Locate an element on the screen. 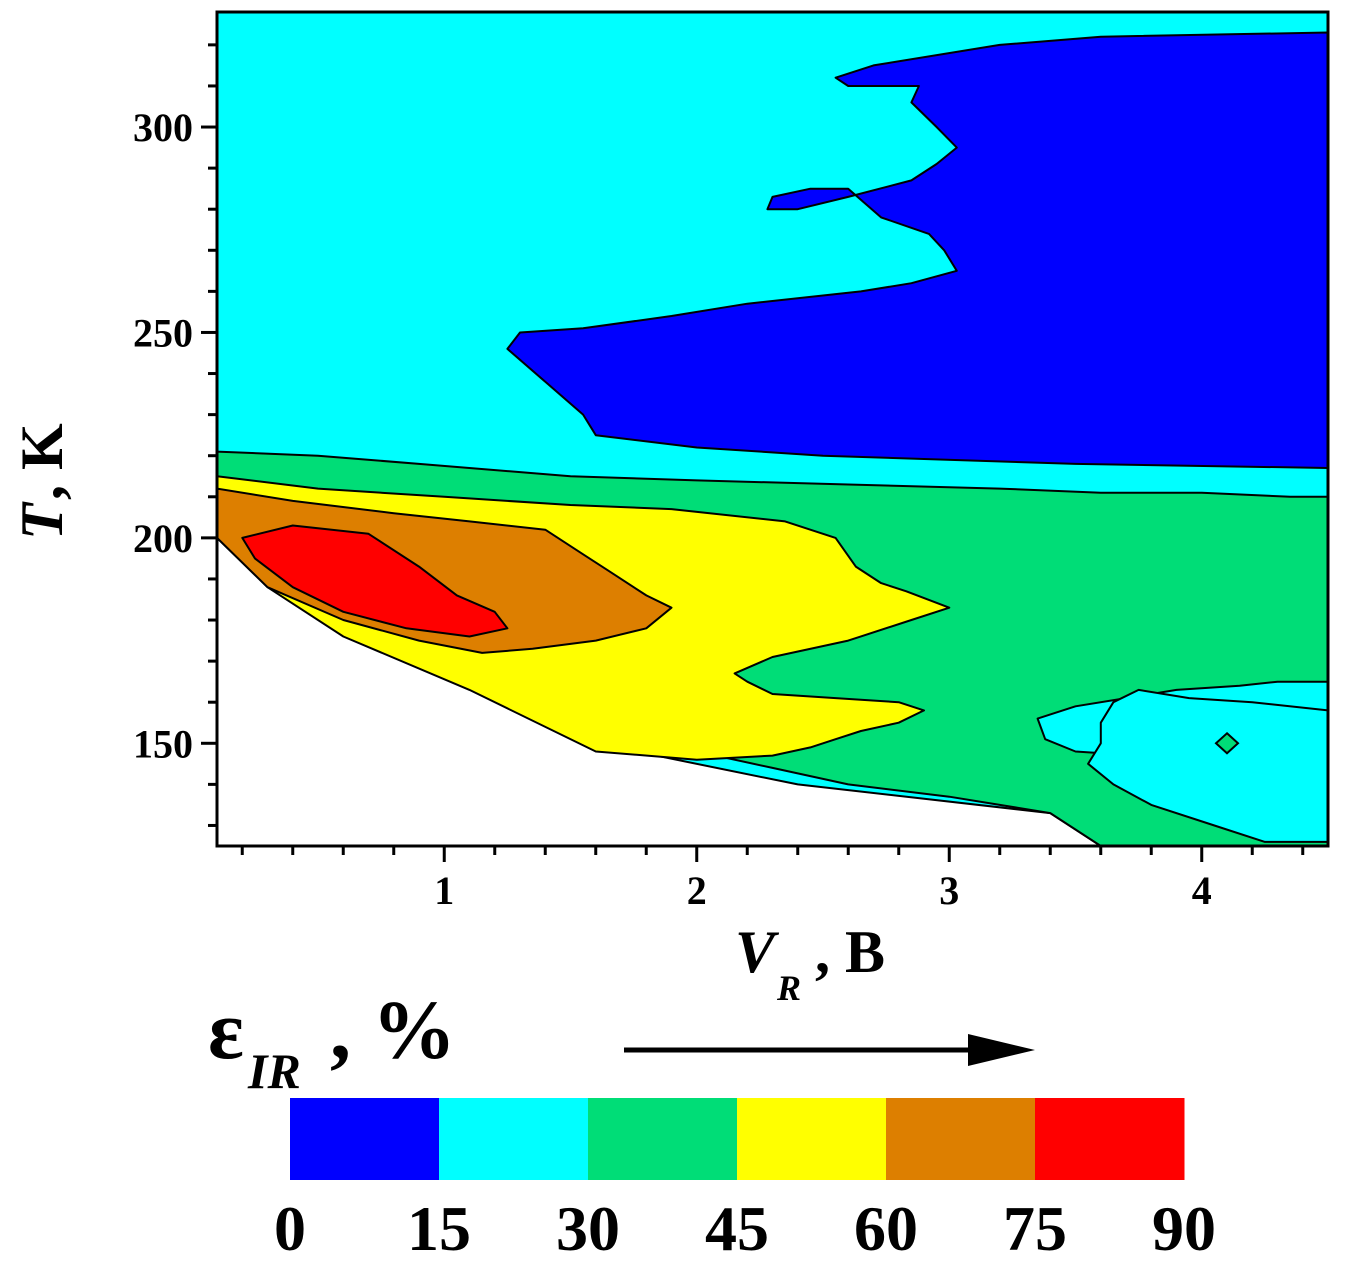  legend-level-labels: 0 15 30 45 60 75 90 is located at coordinates (745, 1228).